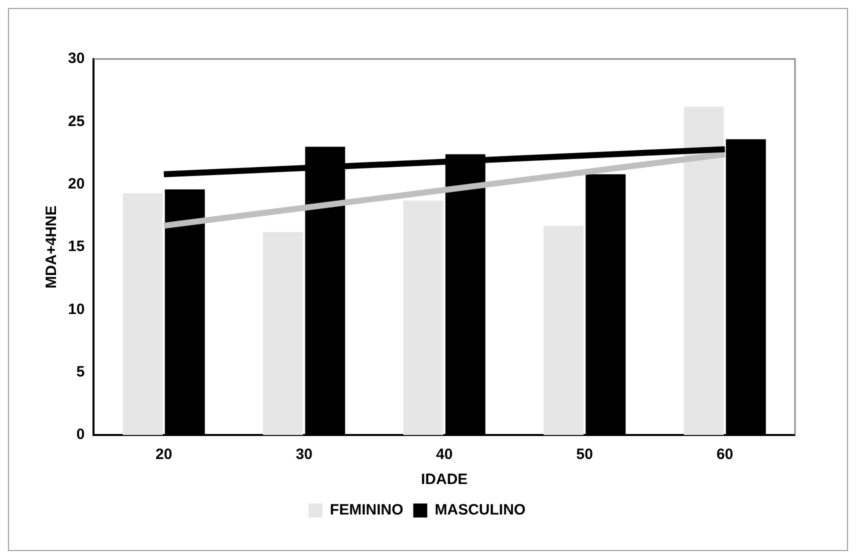  I want to click on x-tick-label: 50, so click(584, 455).